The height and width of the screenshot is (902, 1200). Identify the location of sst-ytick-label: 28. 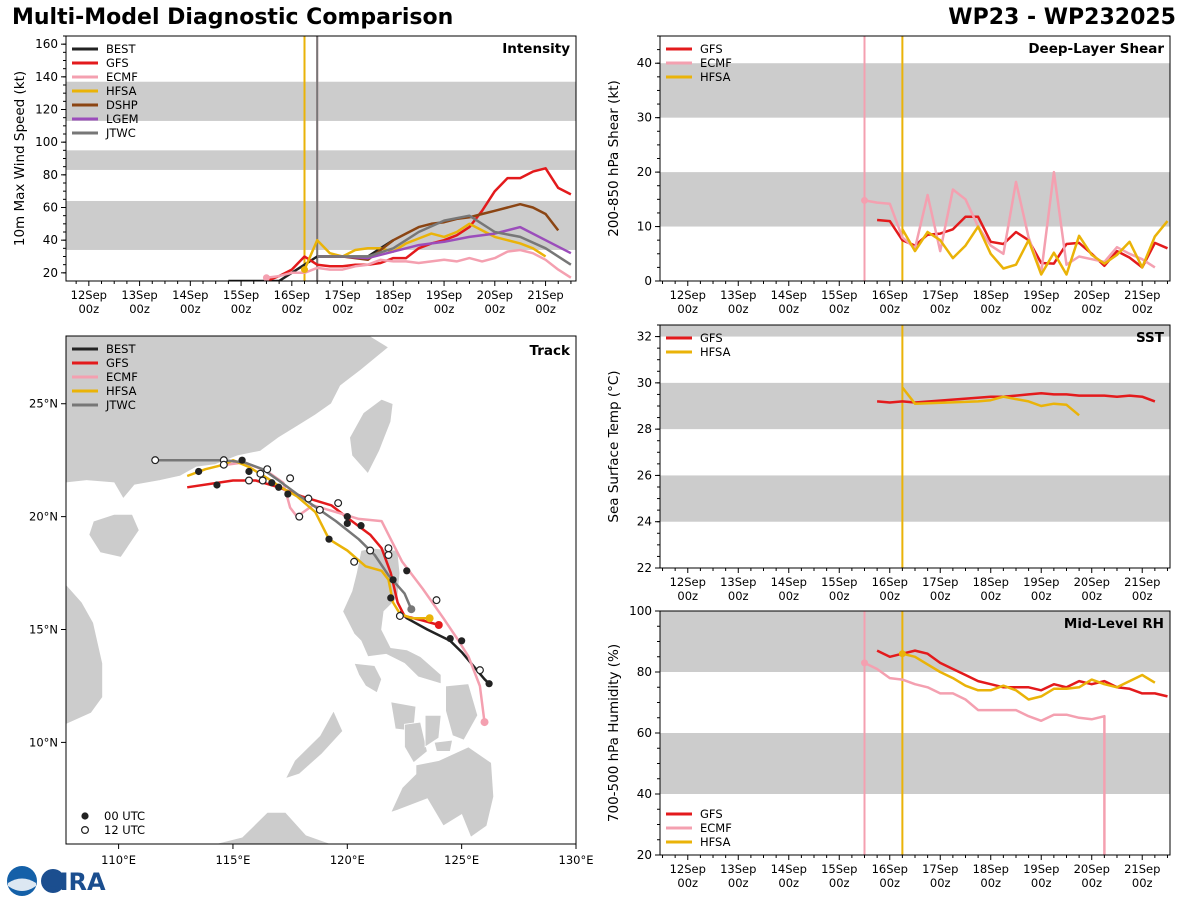
(644, 429).